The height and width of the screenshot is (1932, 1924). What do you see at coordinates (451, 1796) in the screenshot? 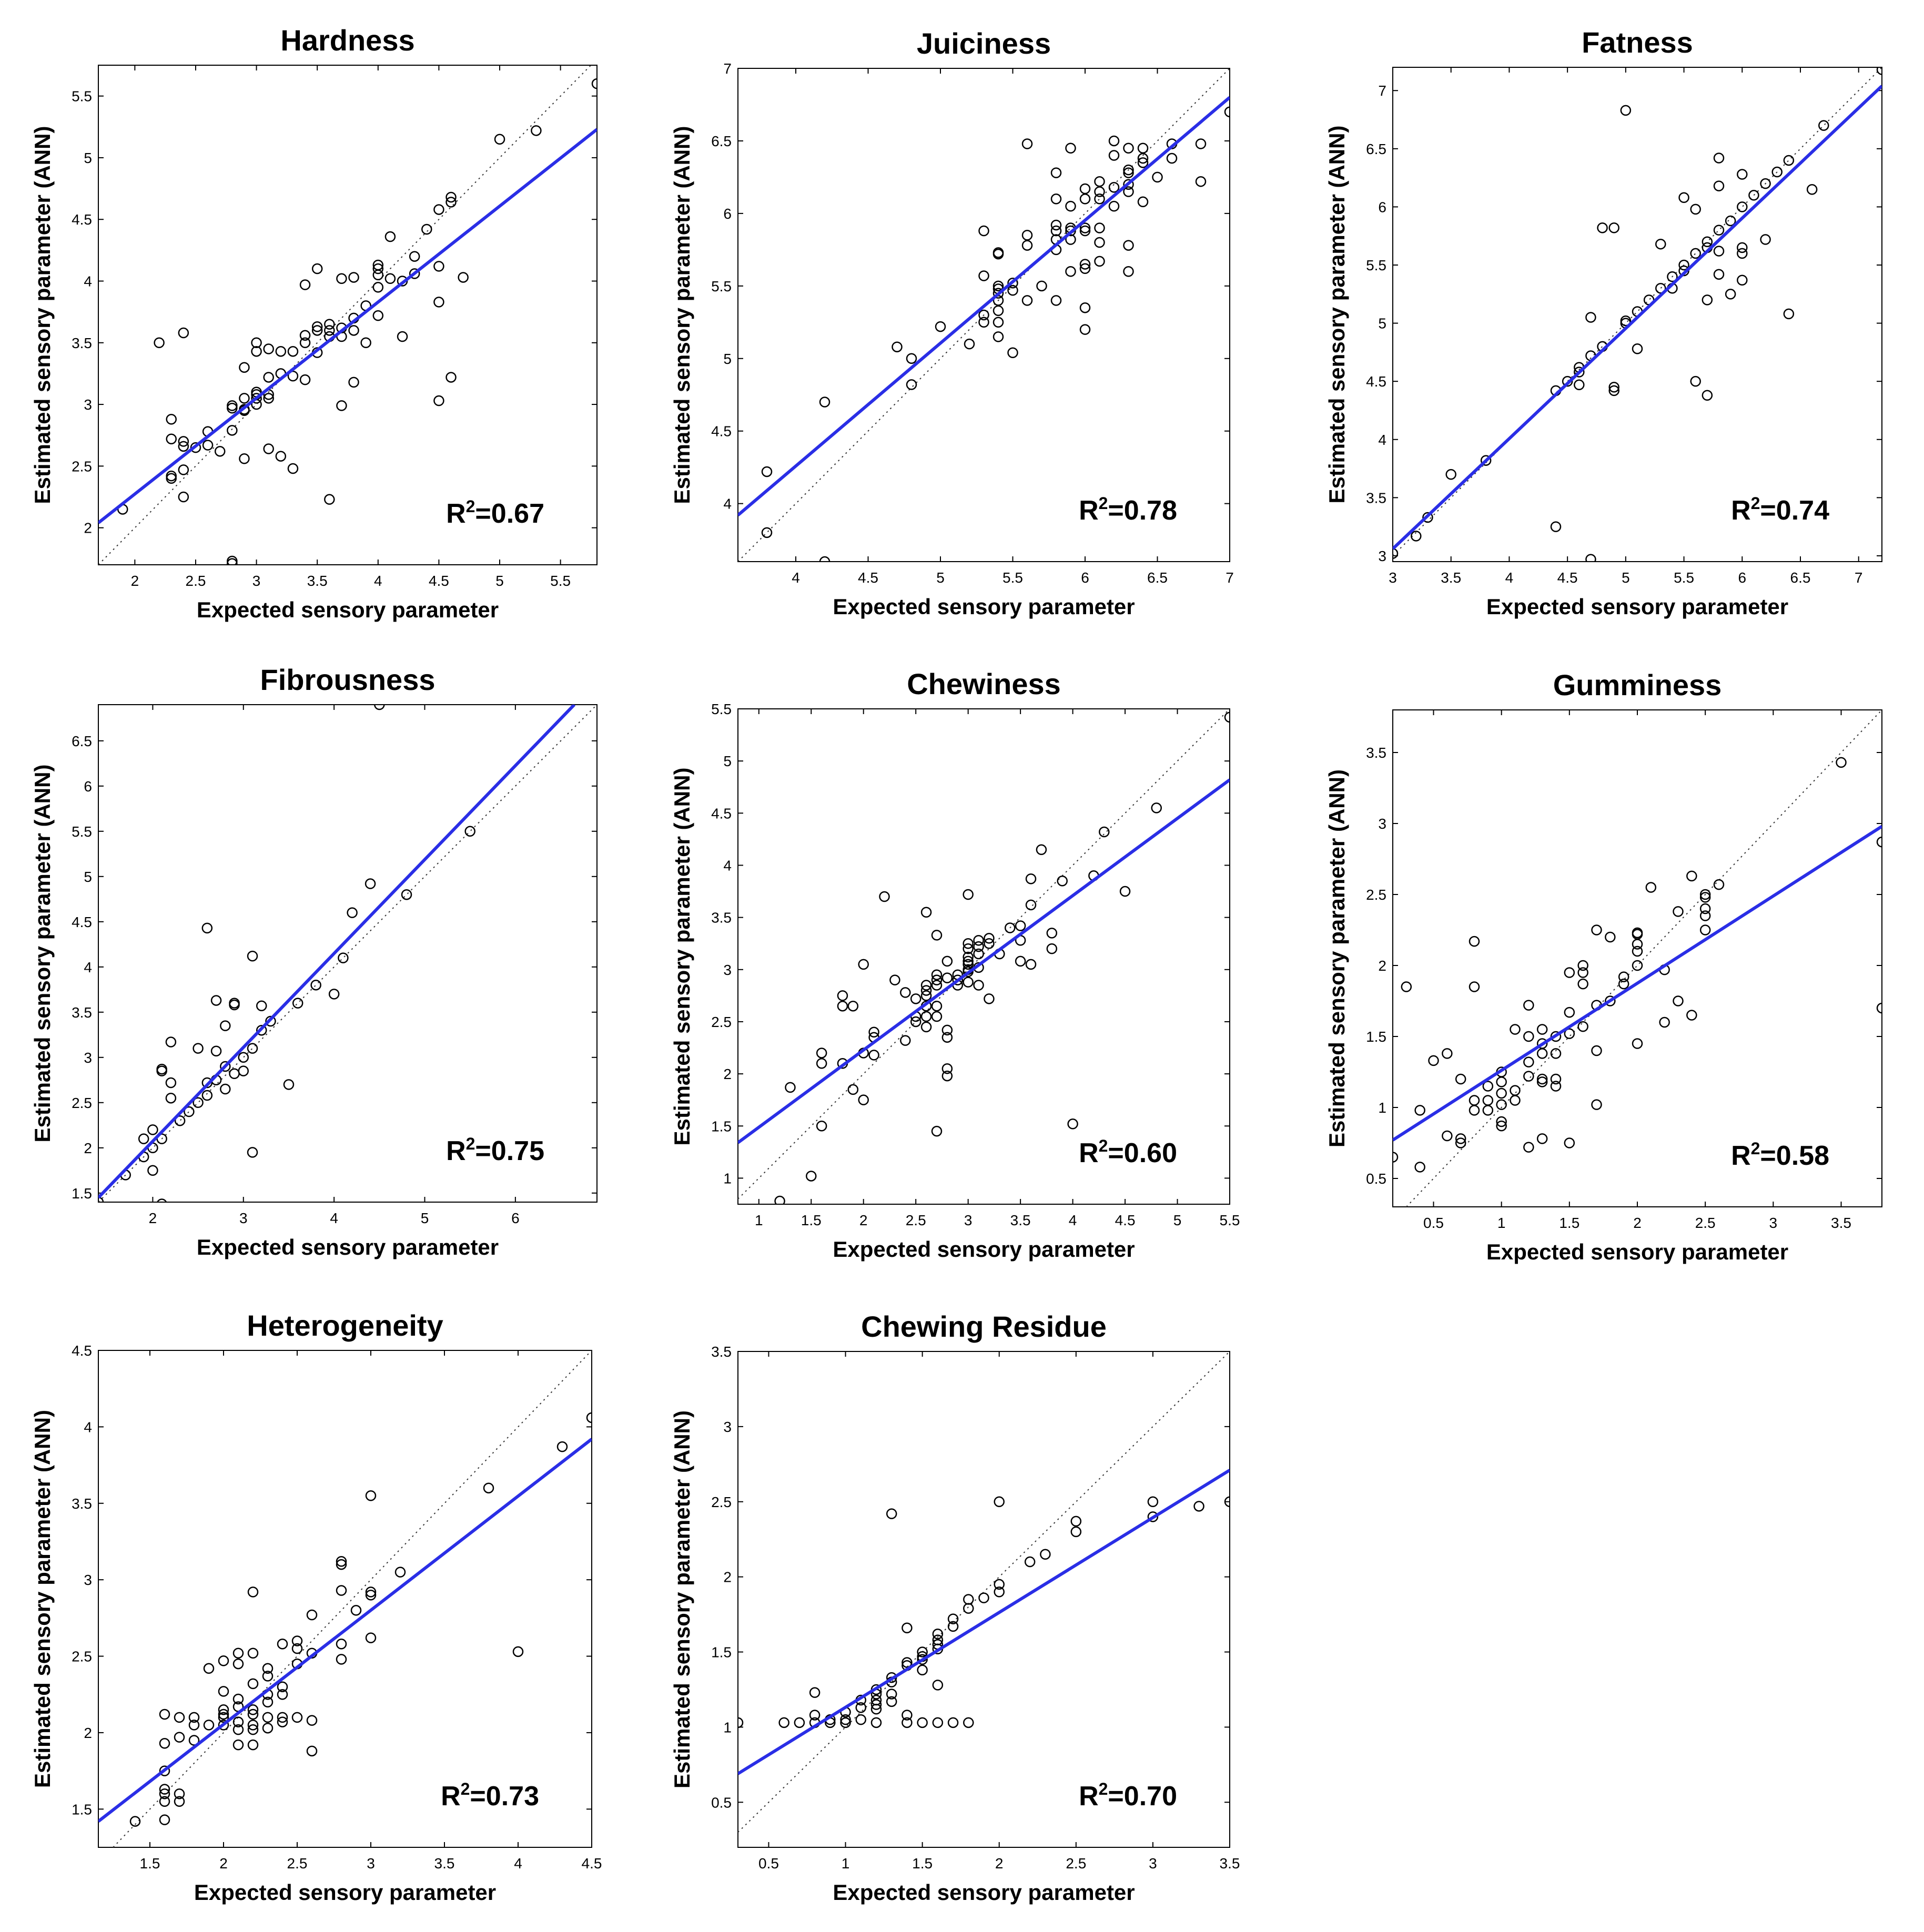
I see `r-squared-prefix: R` at bounding box center [451, 1796].